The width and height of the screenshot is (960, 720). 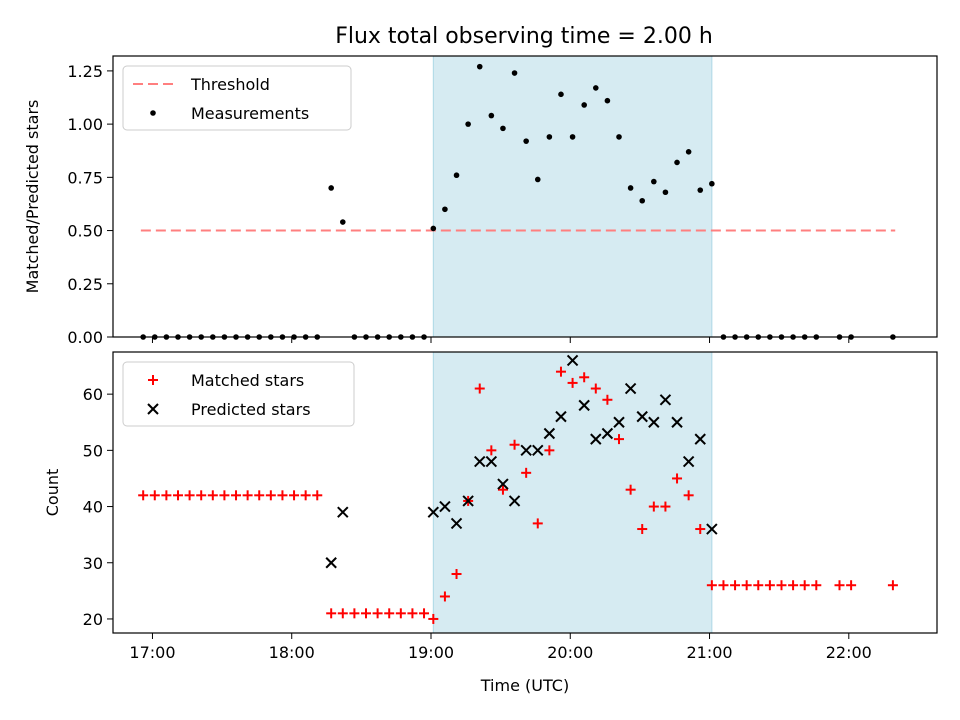 What do you see at coordinates (570, 652) in the screenshot?
I see `x-tick-label: 20:00` at bounding box center [570, 652].